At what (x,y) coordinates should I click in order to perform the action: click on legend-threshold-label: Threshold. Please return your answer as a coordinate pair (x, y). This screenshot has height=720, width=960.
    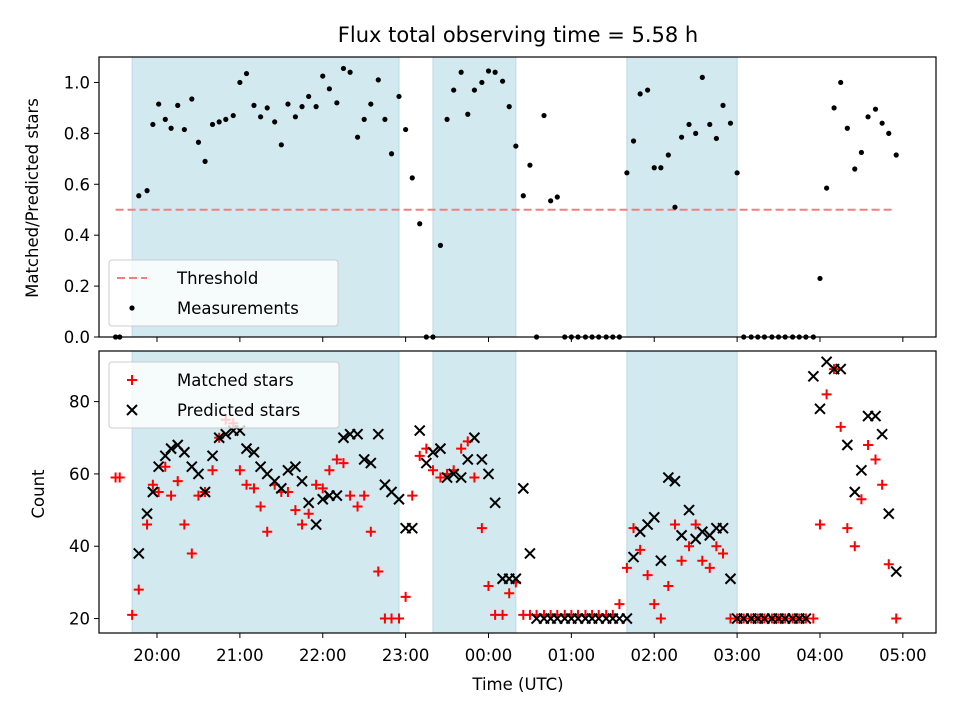
    Looking at the image, I should click on (217, 278).